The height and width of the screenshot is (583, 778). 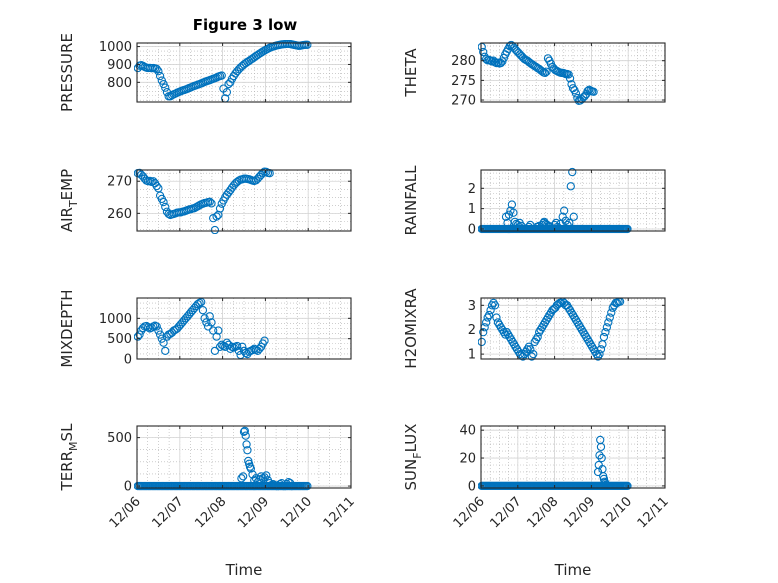 I want to click on y-axis-label: H2OMIXRA, so click(x=411, y=328).